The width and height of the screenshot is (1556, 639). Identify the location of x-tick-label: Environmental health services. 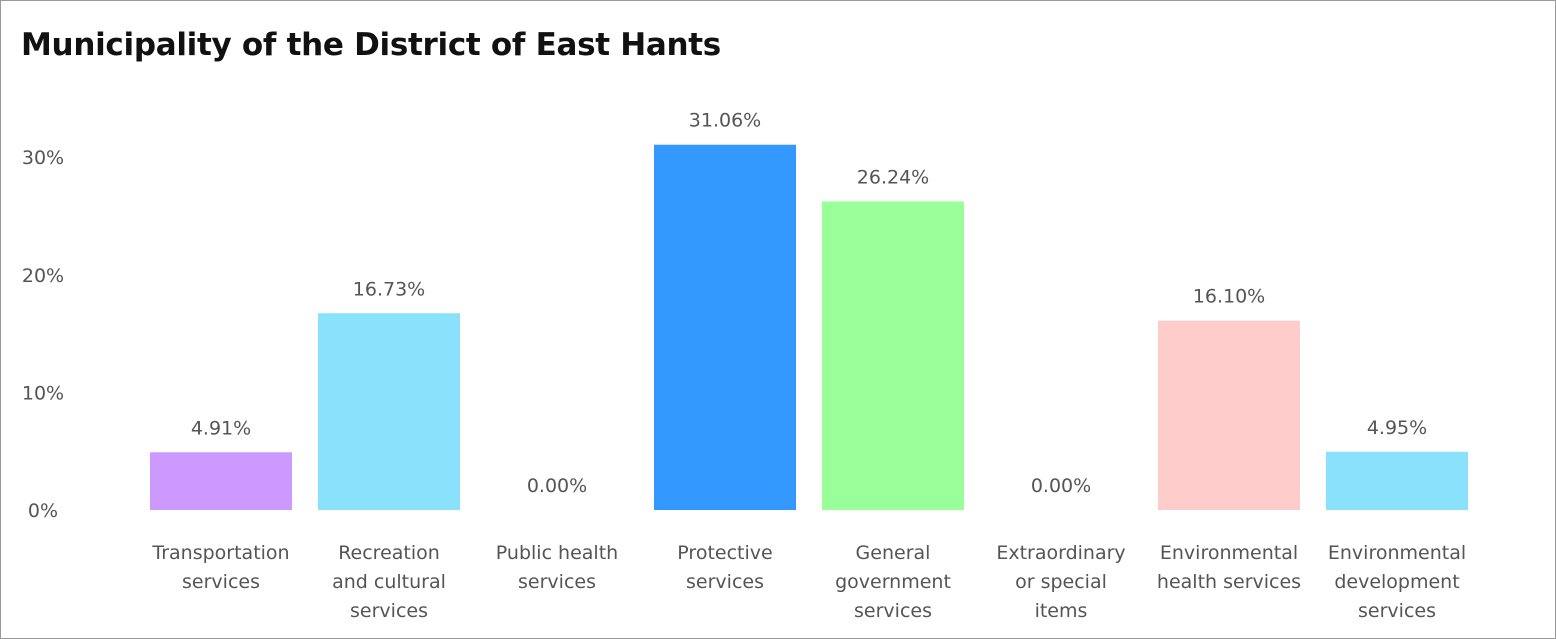
(1229, 567).